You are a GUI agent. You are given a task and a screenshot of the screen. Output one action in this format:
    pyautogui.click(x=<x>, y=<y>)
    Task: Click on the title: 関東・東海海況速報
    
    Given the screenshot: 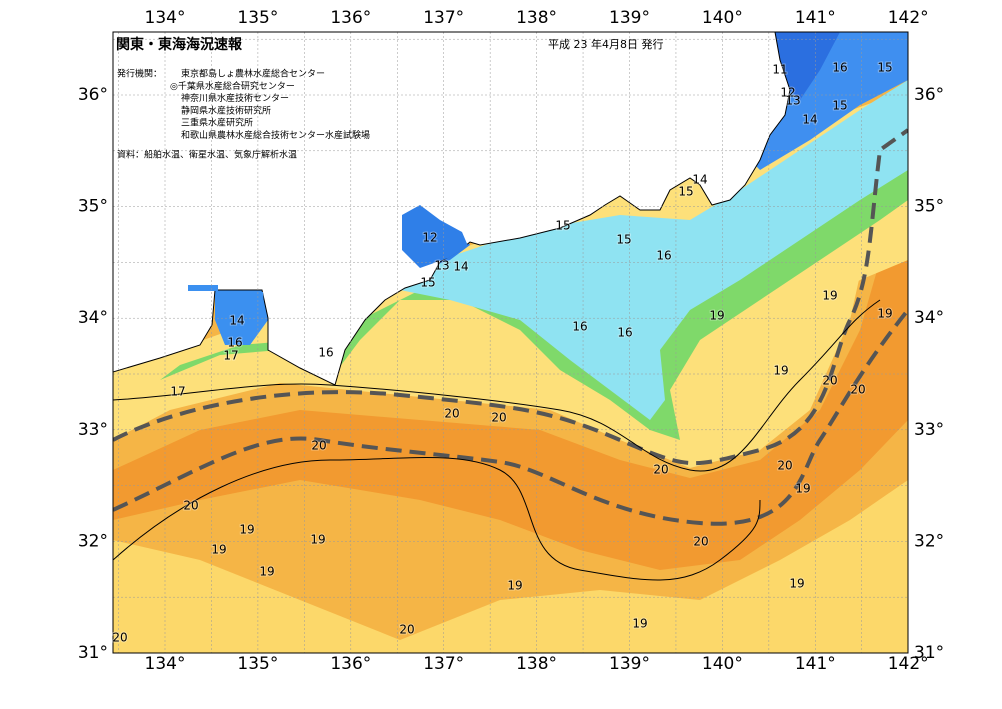 What is the action you would take?
    pyautogui.click(x=179, y=44)
    